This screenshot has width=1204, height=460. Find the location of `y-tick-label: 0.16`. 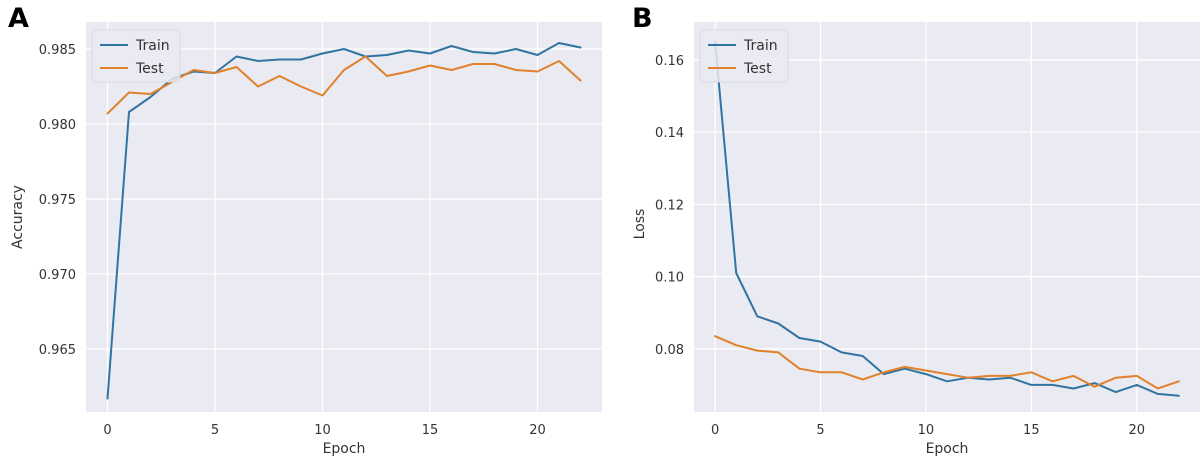

y-tick-label: 0.16 is located at coordinates (669, 61).